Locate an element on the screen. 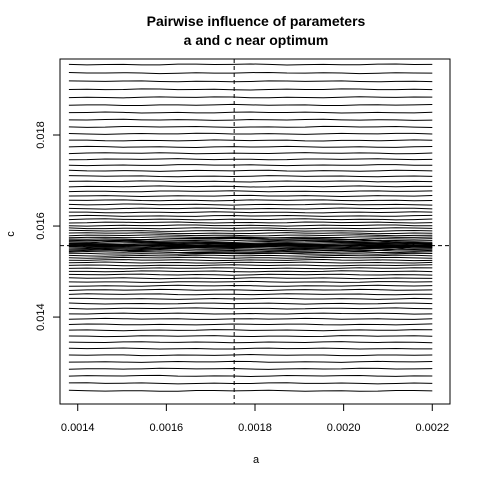 The height and width of the screenshot is (480, 480). y-tick-label: 0.016 is located at coordinates (41, 226).